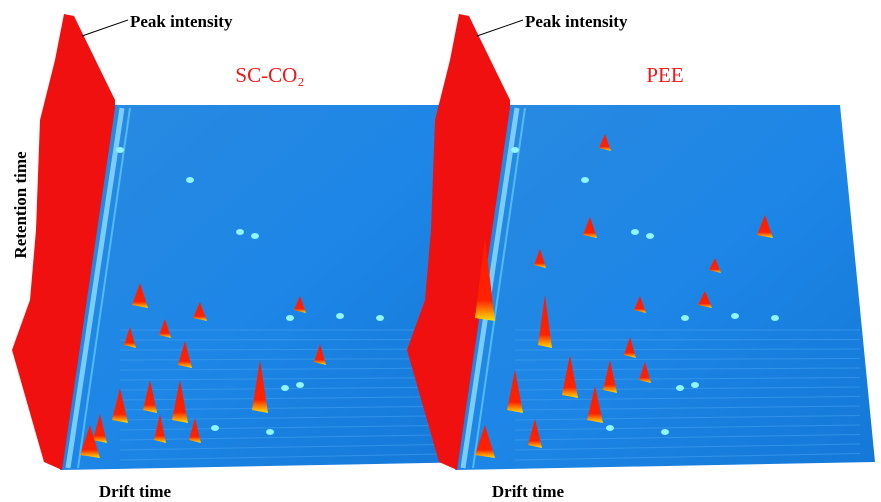 The height and width of the screenshot is (502, 881). I want to click on panel-title: PEE, so click(664, 75).